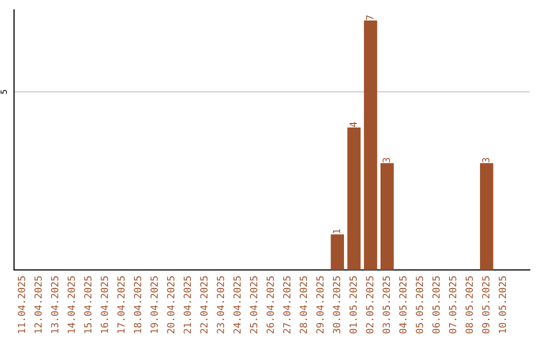  Describe the element at coordinates (187, 305) in the screenshot. I see `x-tick-label: 21.04.2025` at that location.